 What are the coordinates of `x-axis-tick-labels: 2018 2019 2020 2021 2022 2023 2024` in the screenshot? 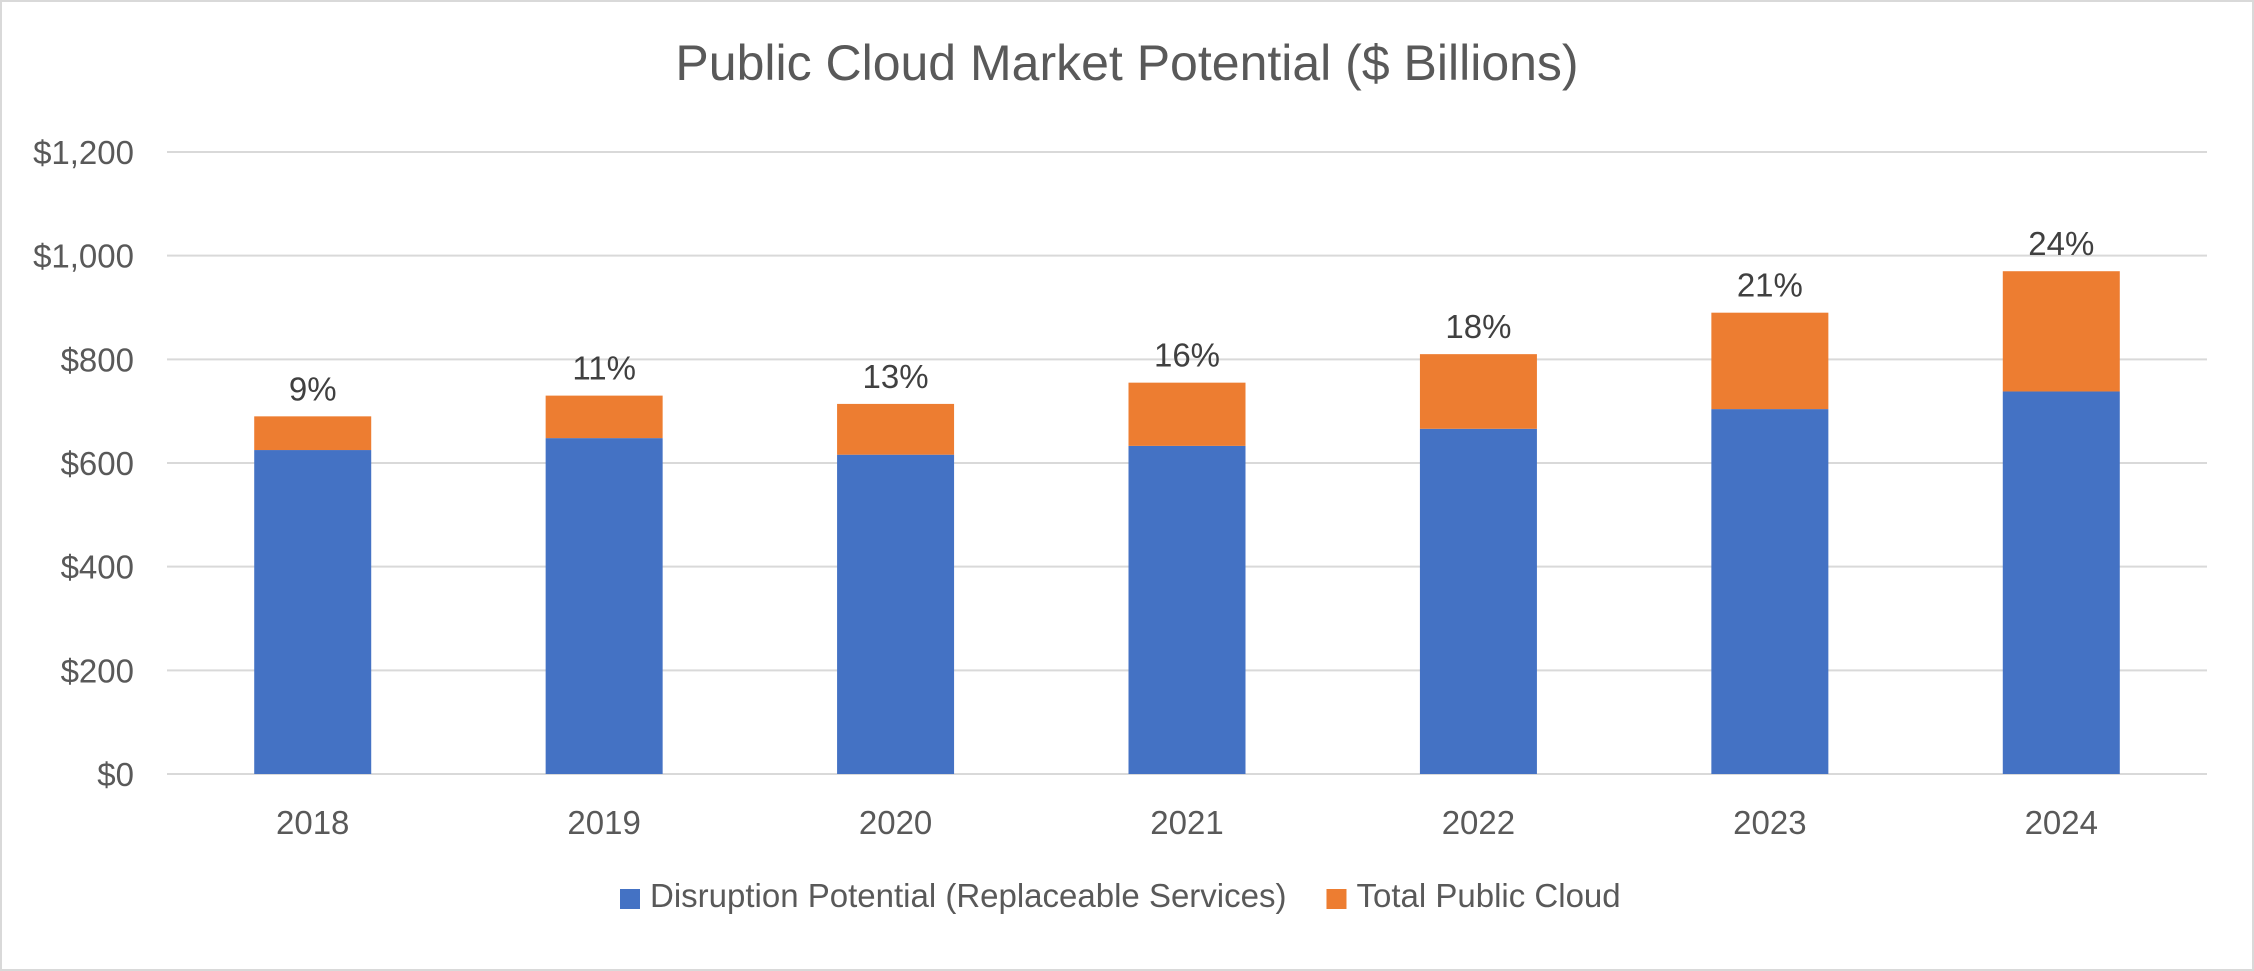 It's located at (1187, 822).